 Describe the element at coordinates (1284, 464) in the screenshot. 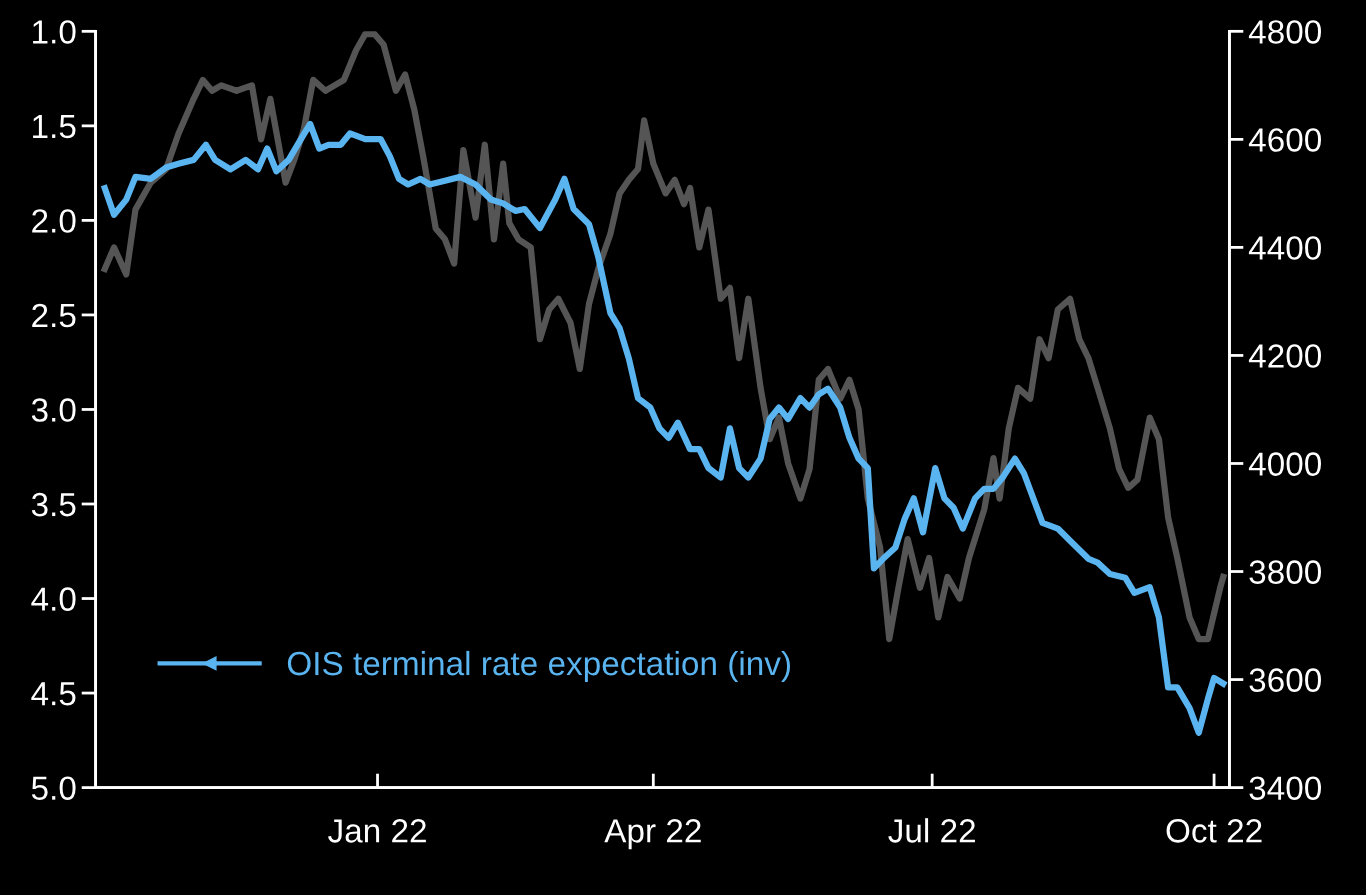

I see `y2-tick-label: 4000` at that location.